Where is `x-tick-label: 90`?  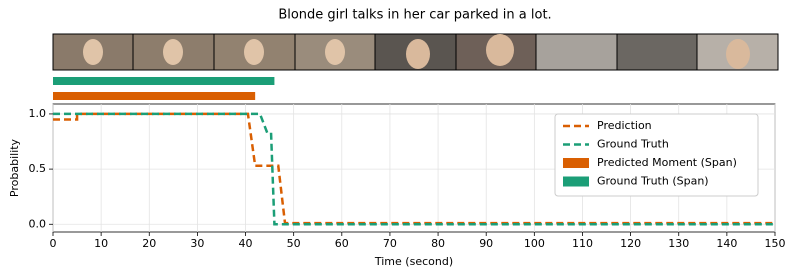 x-tick-label: 90 is located at coordinates (486, 243).